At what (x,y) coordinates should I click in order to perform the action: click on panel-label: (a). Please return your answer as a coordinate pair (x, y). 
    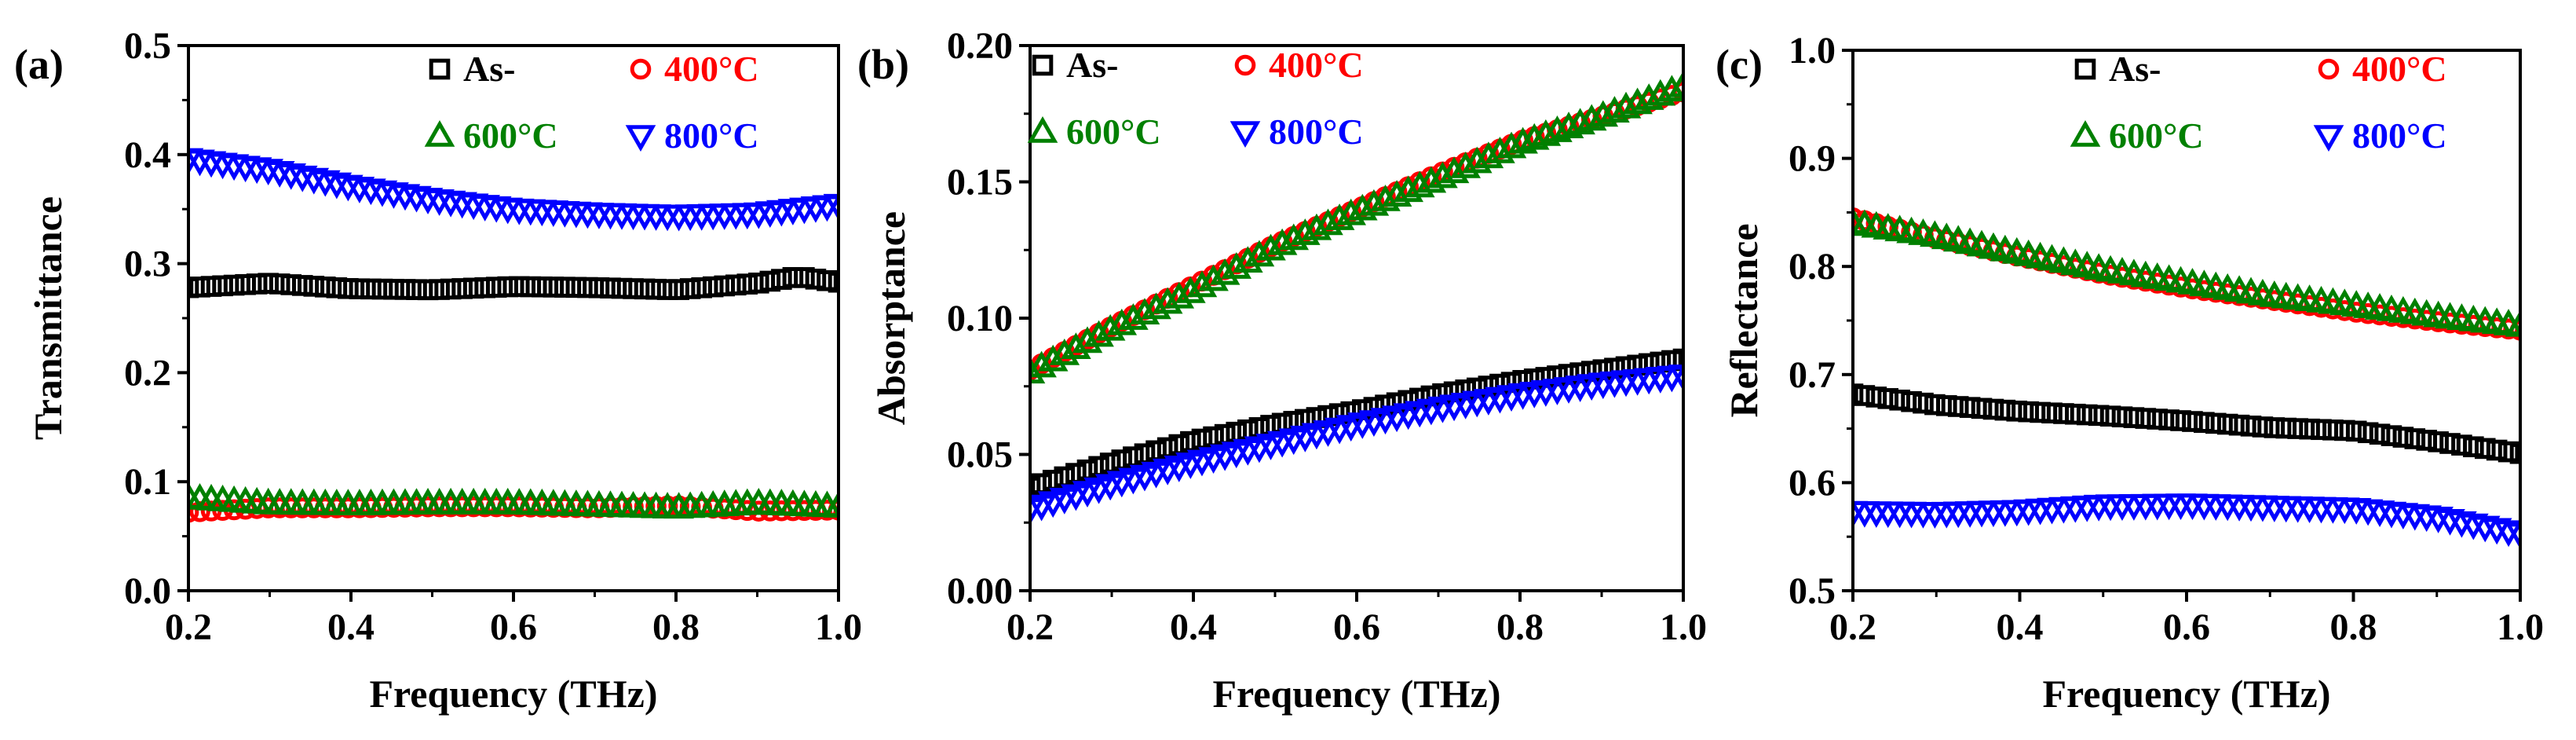
    Looking at the image, I should click on (39, 65).